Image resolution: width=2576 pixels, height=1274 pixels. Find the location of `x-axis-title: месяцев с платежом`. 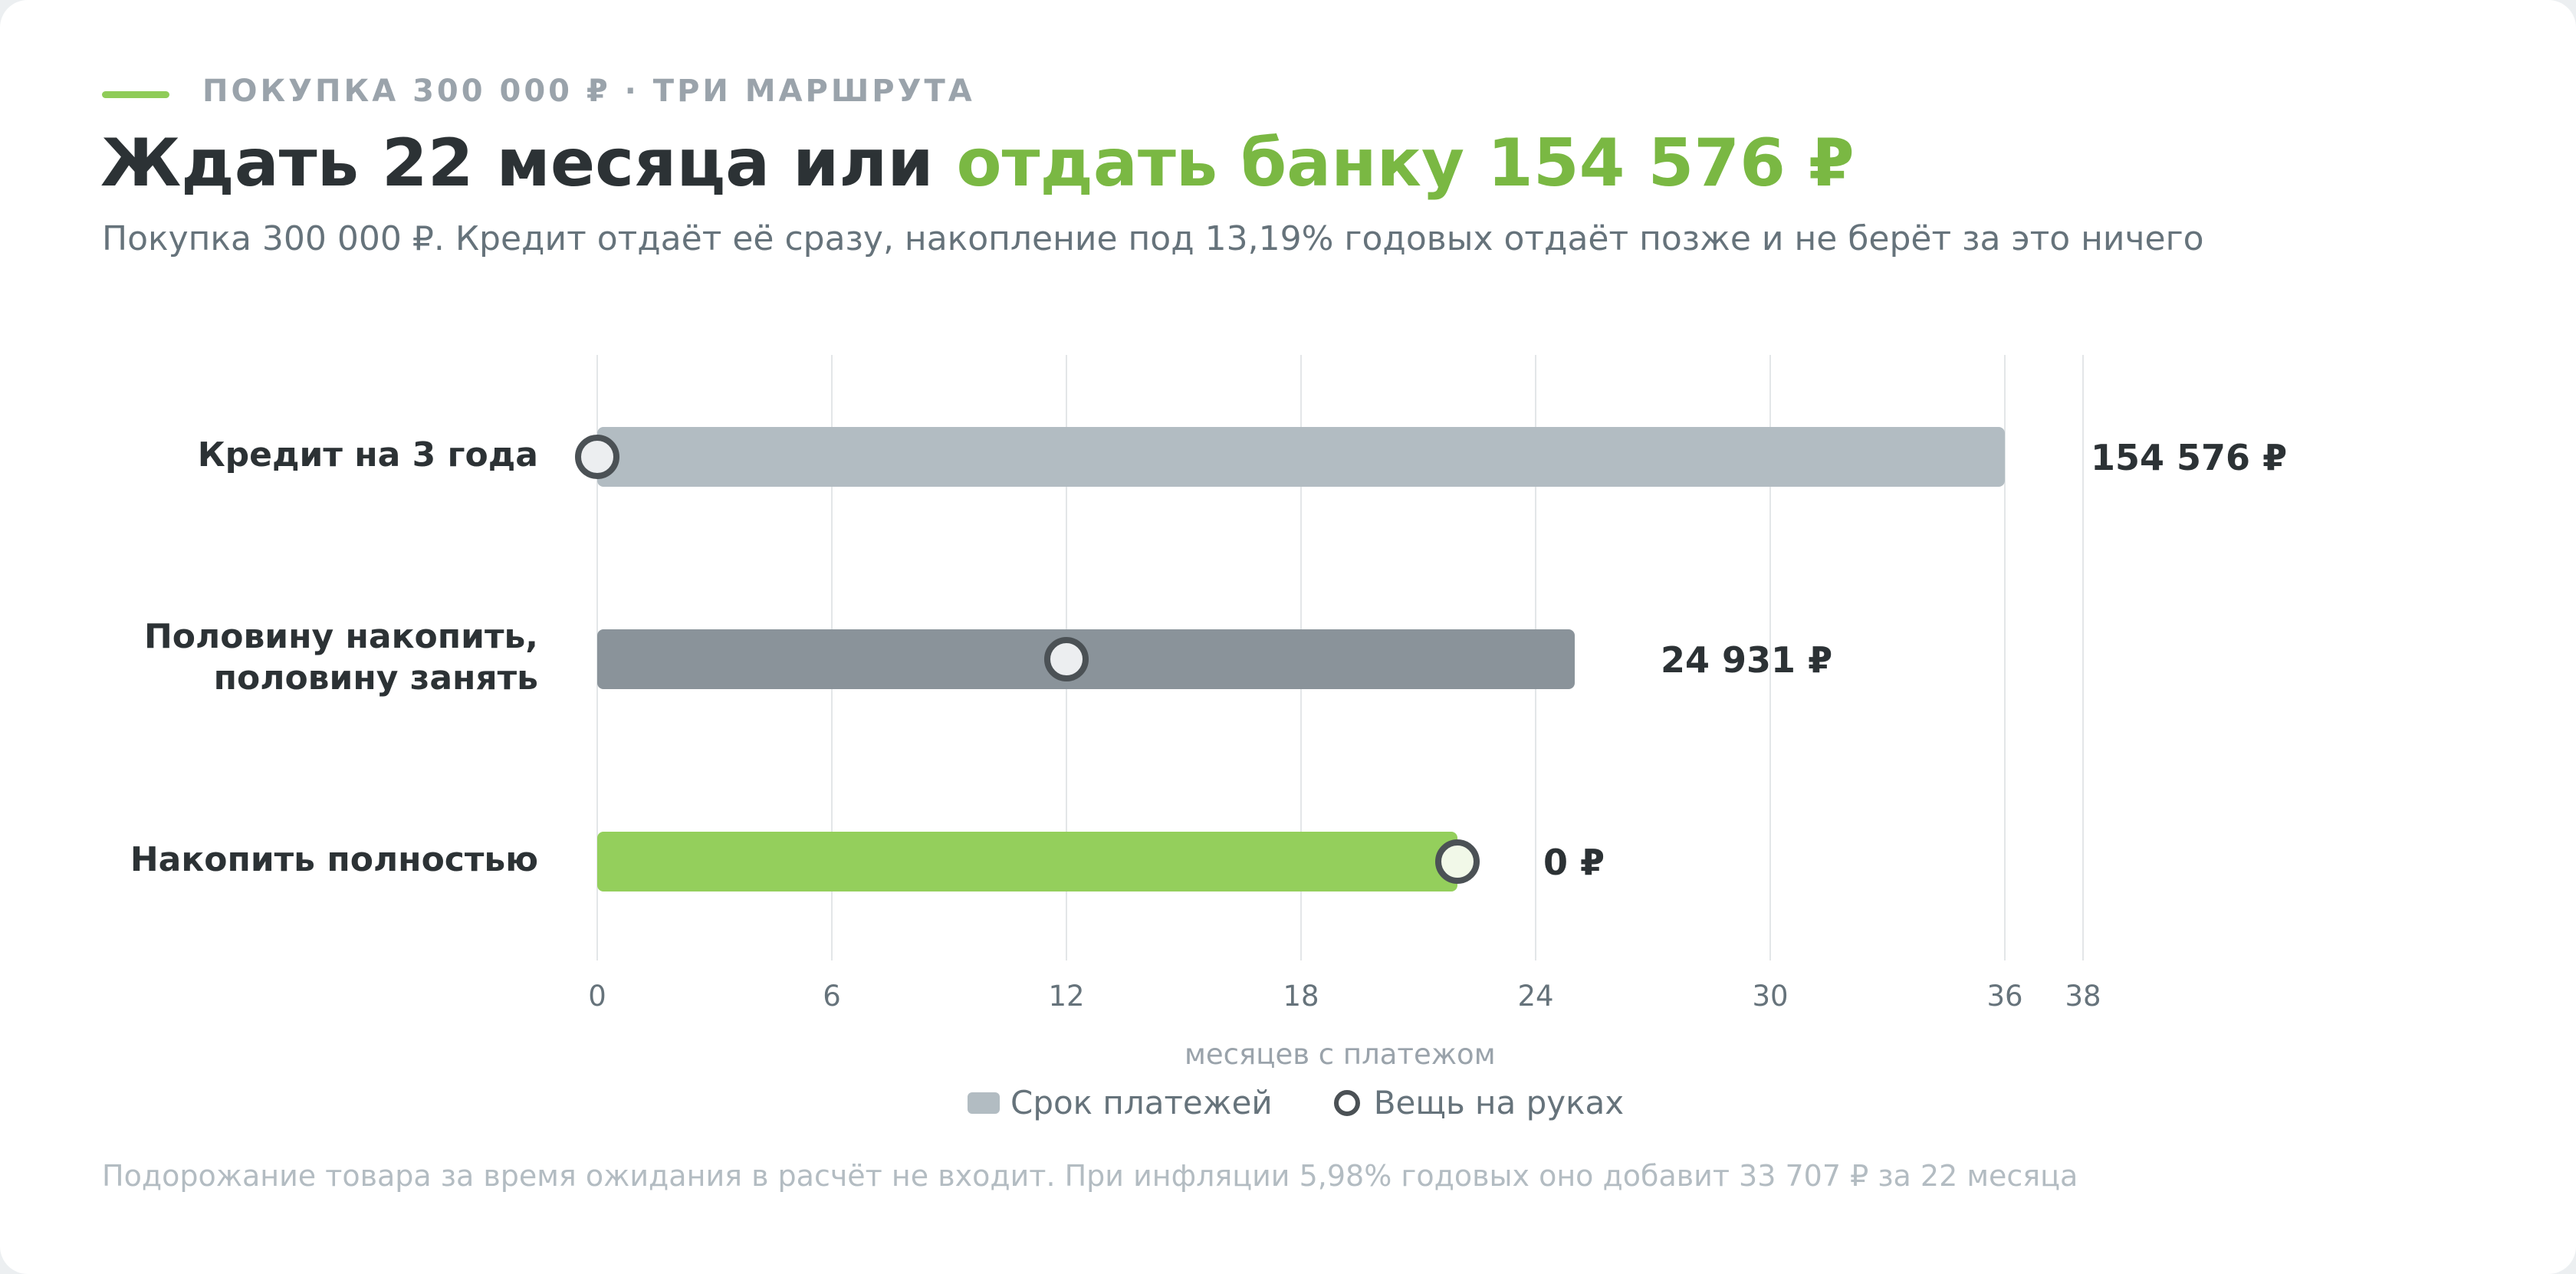

x-axis-title: месяцев с платежом is located at coordinates (1340, 1054).